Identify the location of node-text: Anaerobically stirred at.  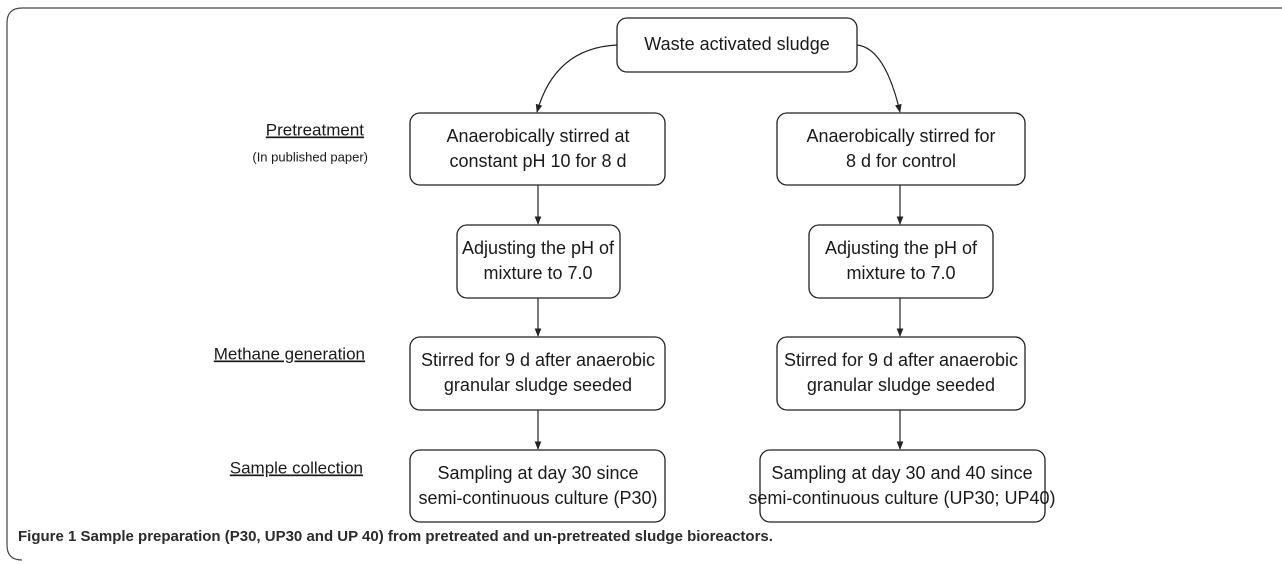
(537, 136).